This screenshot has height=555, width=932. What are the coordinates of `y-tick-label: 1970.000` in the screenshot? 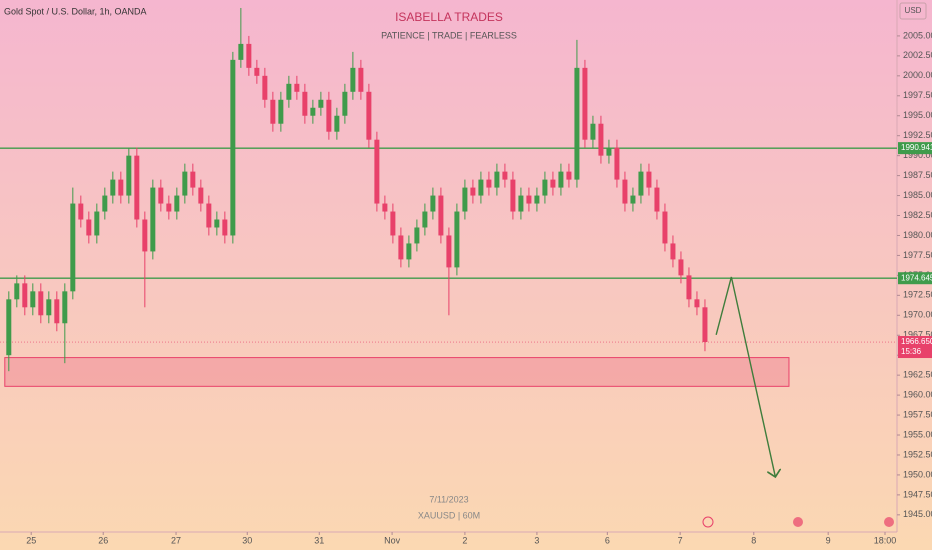 It's located at (917, 315).